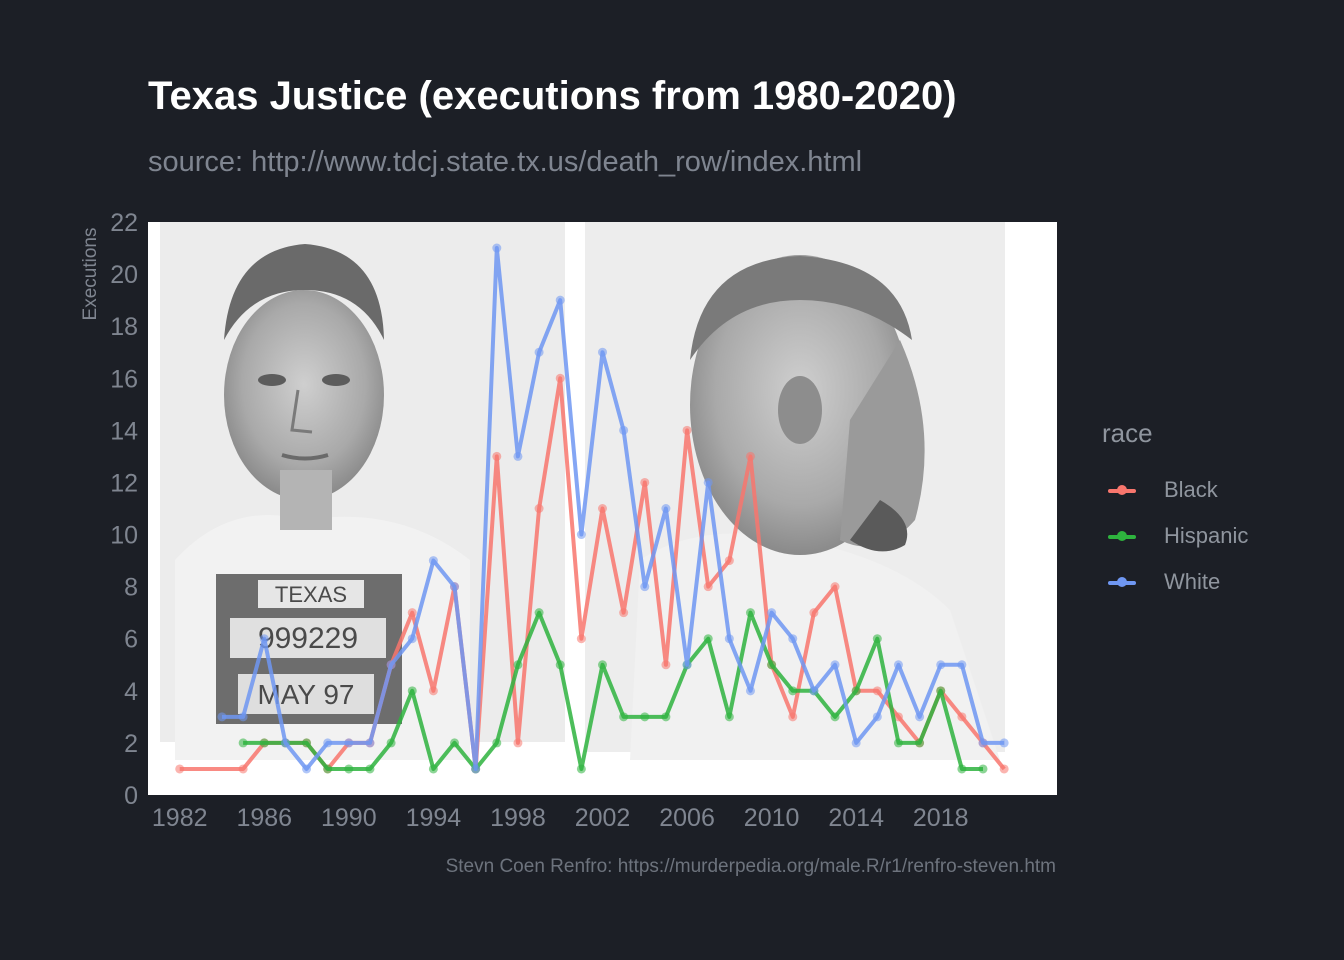 Image resolution: width=1344 pixels, height=960 pixels. What do you see at coordinates (308, 638) in the screenshot?
I see `svg-text: 999229` at bounding box center [308, 638].